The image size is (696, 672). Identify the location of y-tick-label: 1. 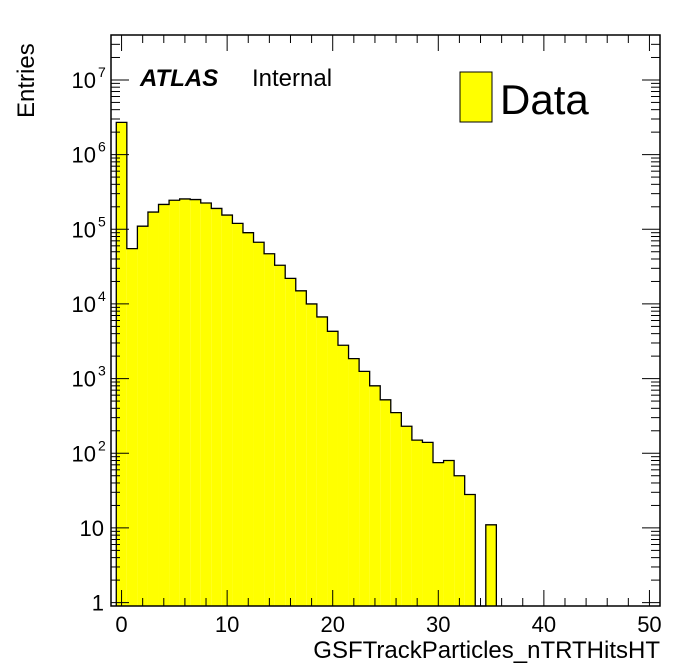
(98, 603).